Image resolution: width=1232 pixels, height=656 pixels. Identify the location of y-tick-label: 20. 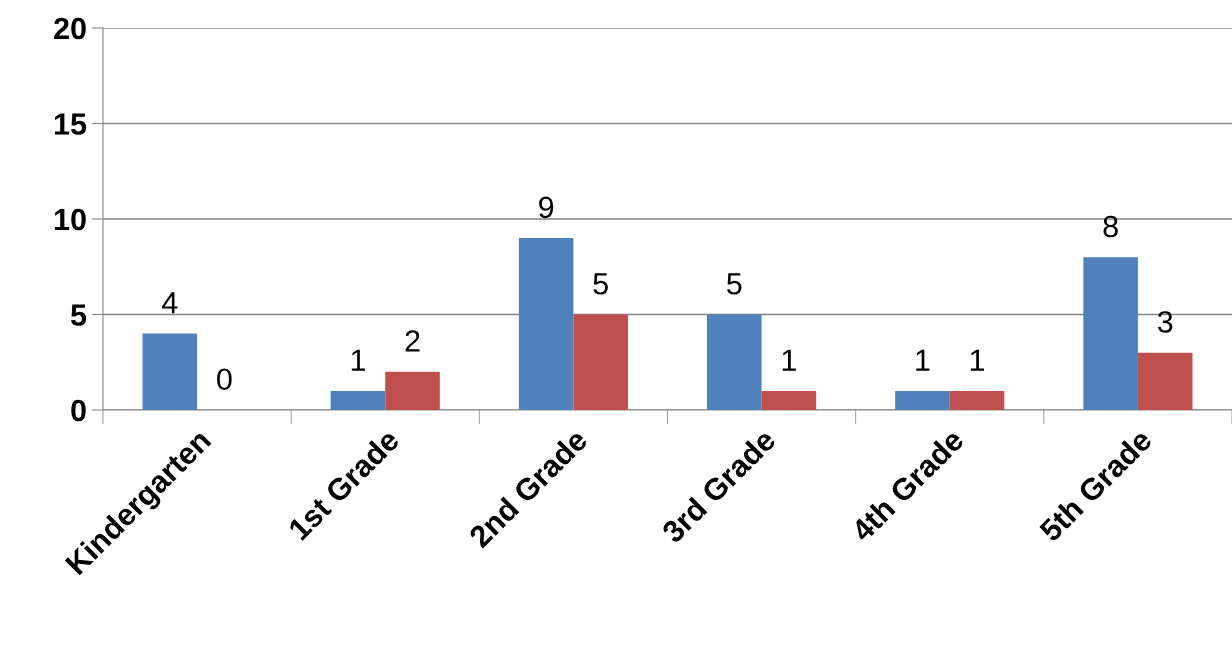
(70, 28).